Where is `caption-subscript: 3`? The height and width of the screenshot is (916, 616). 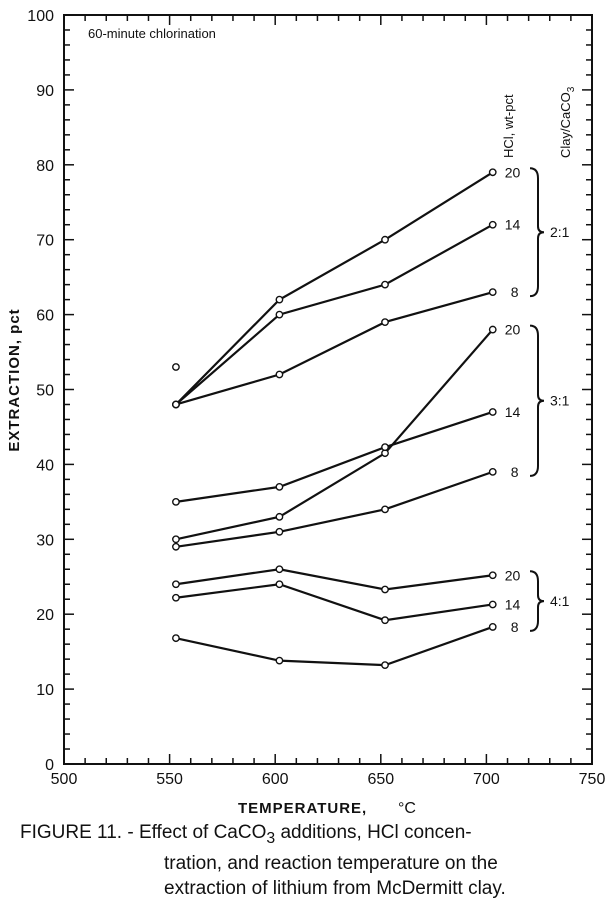
caption-subscript: 3 is located at coordinates (271, 838).